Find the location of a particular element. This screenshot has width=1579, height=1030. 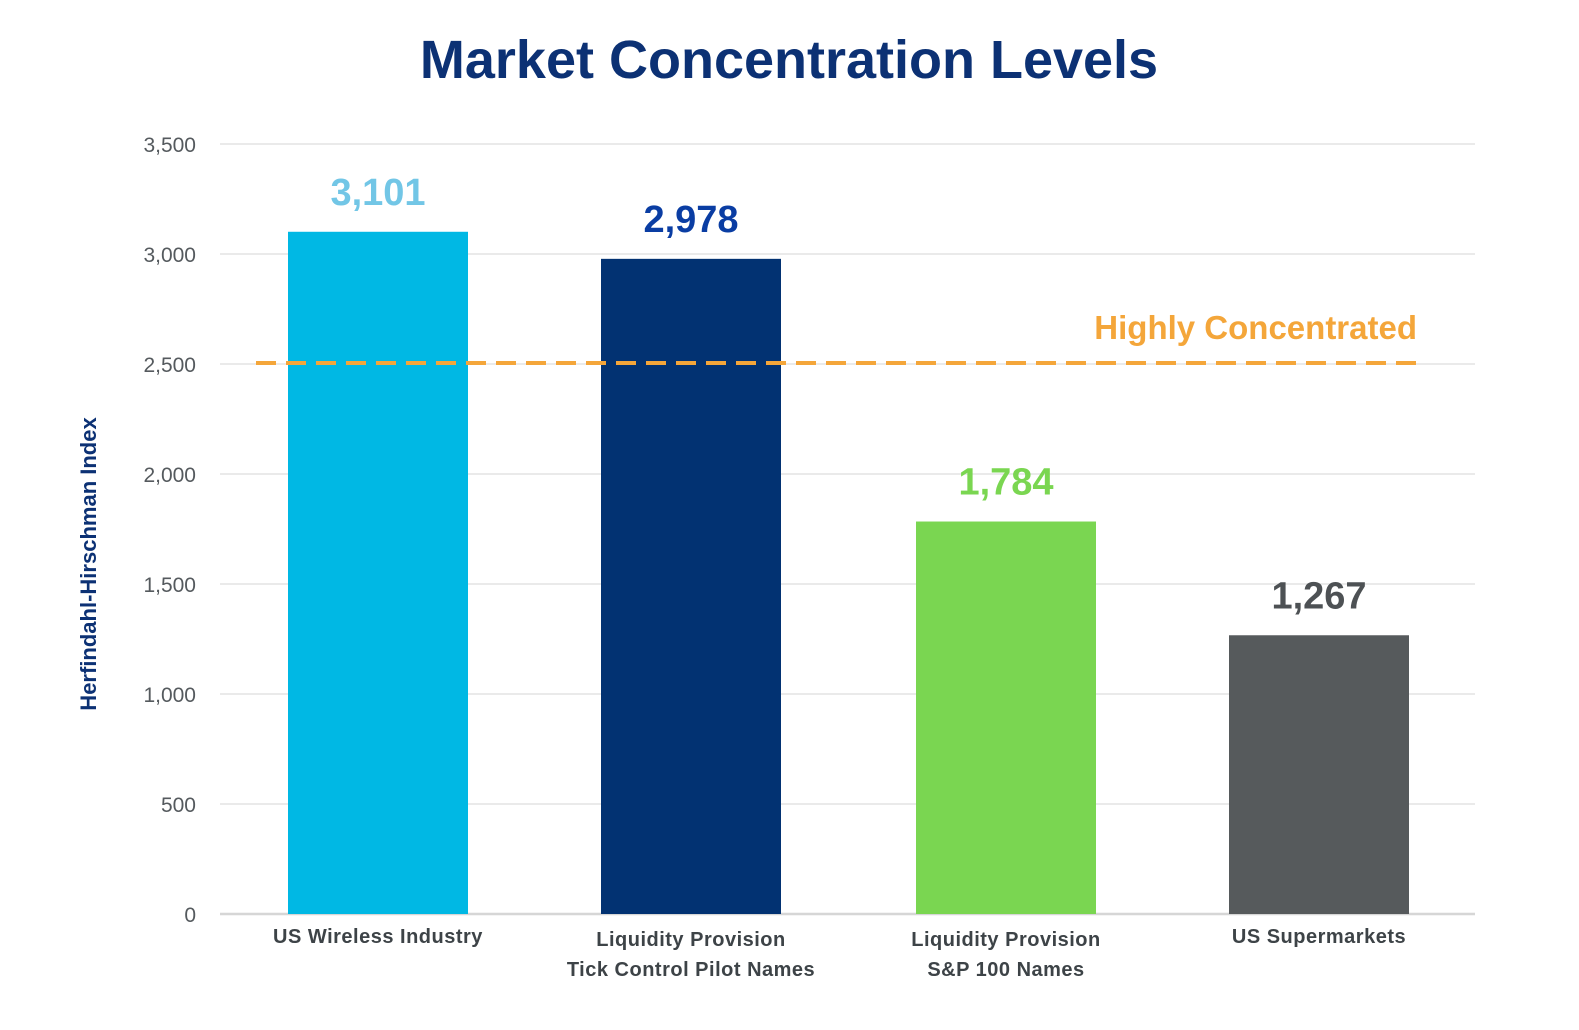

data-label: 1,784 is located at coordinates (1005, 483).